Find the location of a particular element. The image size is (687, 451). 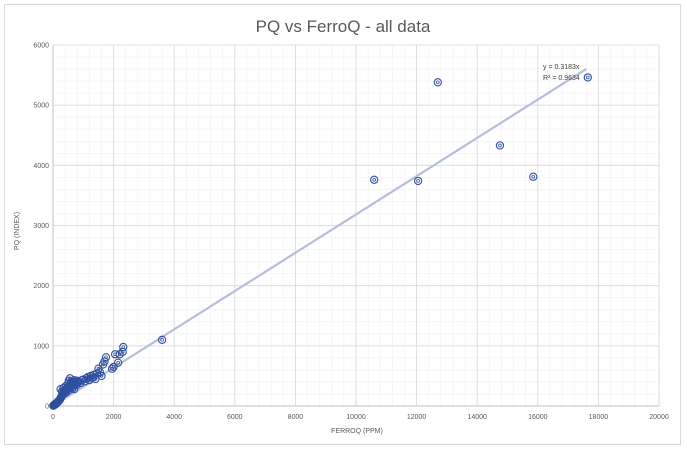

x-tick-label: 4000 is located at coordinates (174, 417).